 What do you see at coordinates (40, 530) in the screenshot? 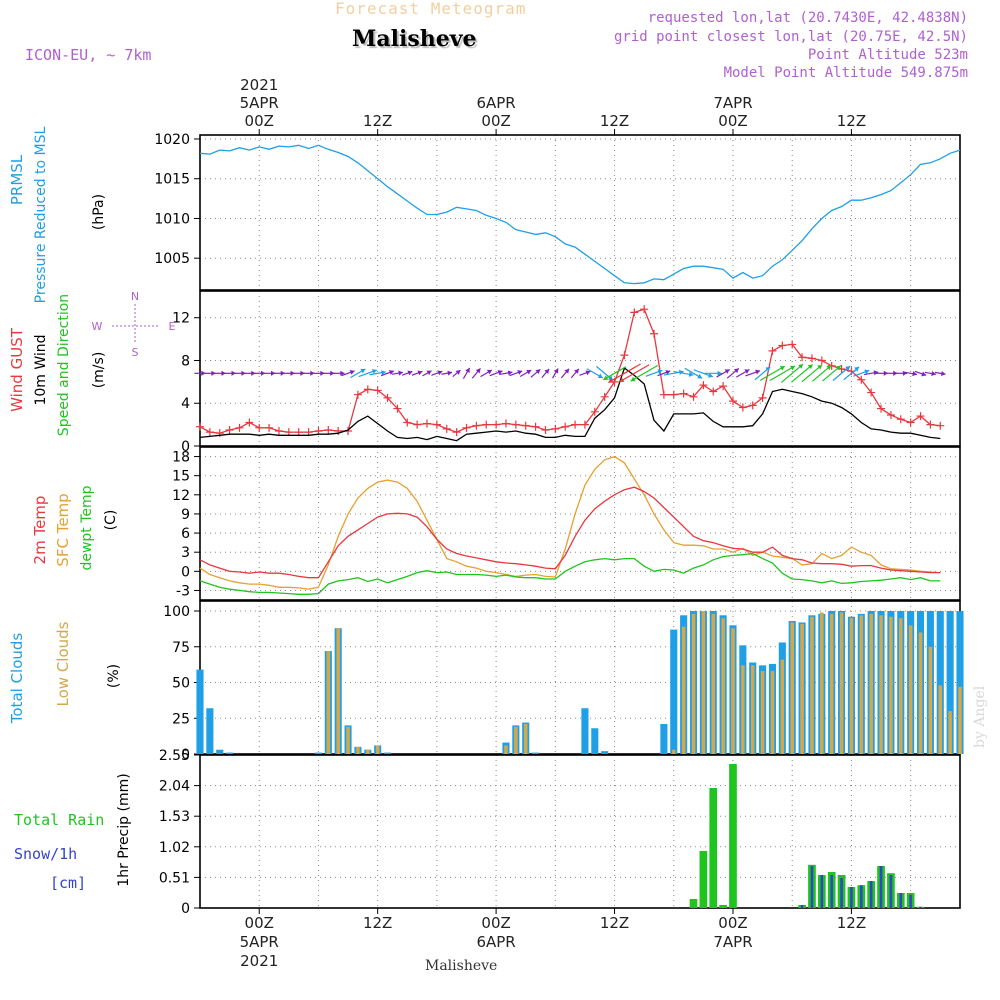
I see `t2m-label: 2m Temp` at bounding box center [40, 530].